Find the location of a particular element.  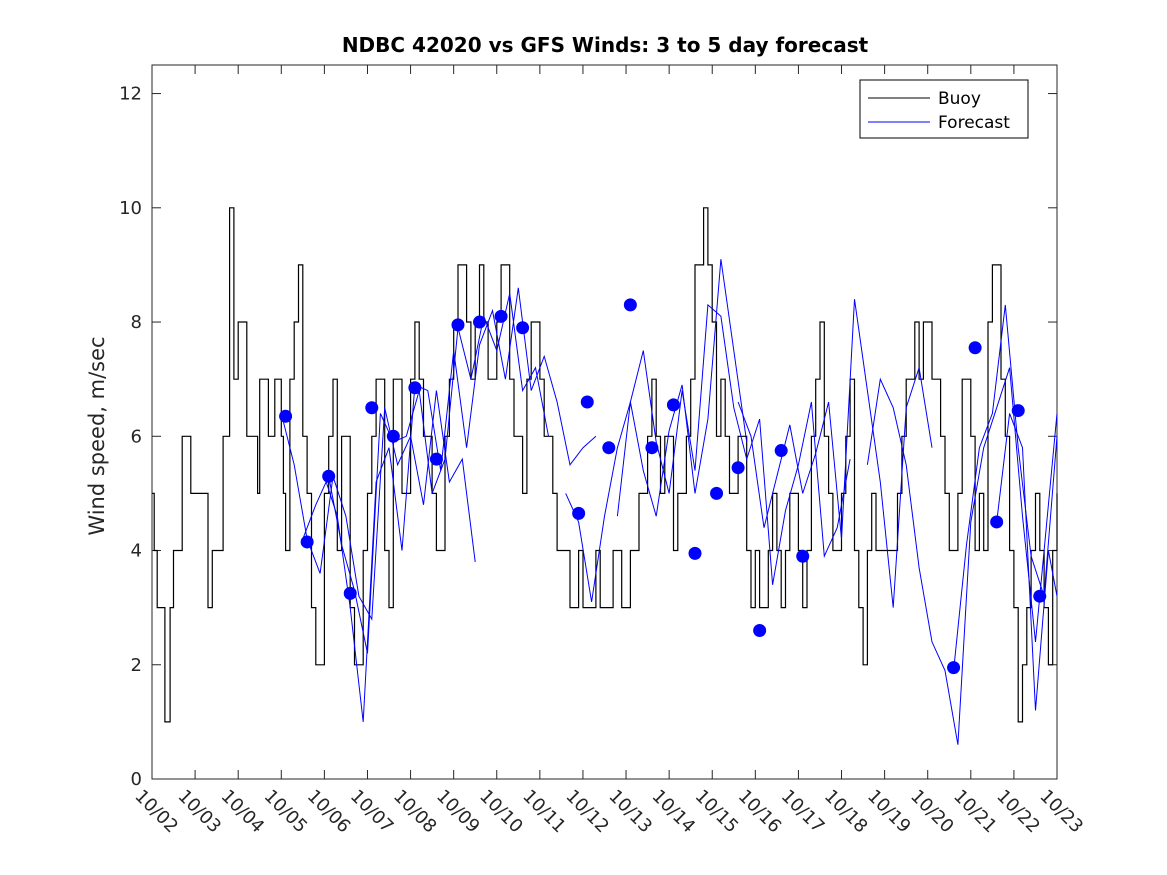

x-tick-label: 10/18 is located at coordinates (846, 812).